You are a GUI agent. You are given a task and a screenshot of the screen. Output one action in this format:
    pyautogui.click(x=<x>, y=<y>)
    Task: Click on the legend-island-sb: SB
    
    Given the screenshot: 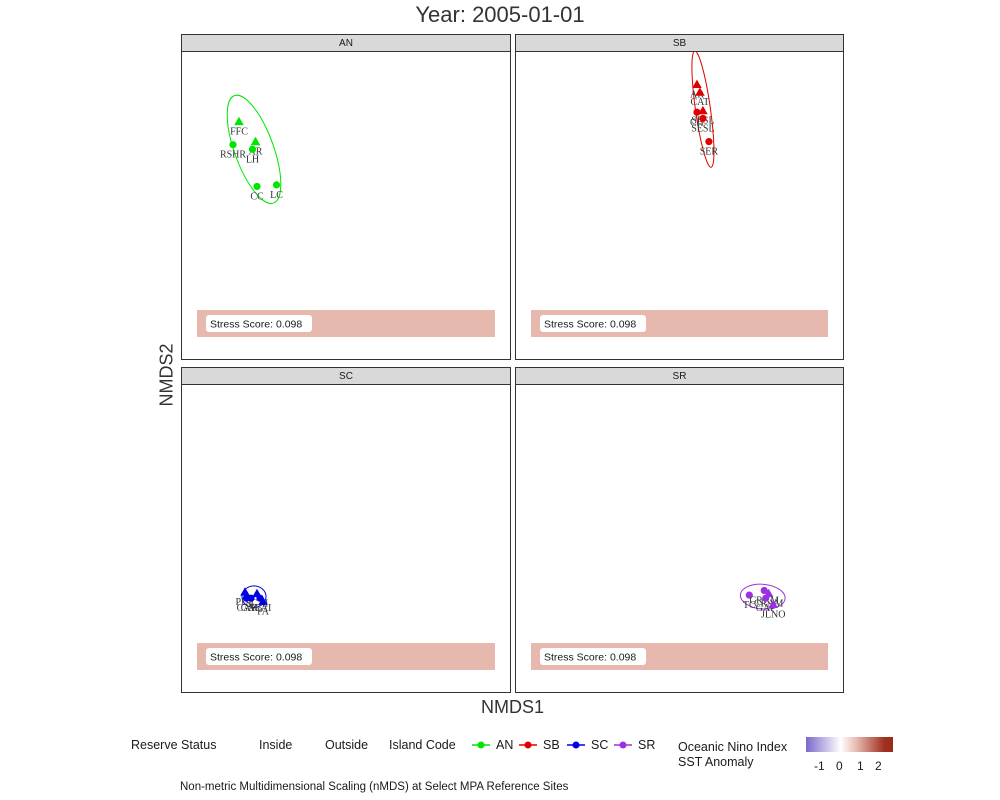 What is the action you would take?
    pyautogui.click(x=551, y=745)
    